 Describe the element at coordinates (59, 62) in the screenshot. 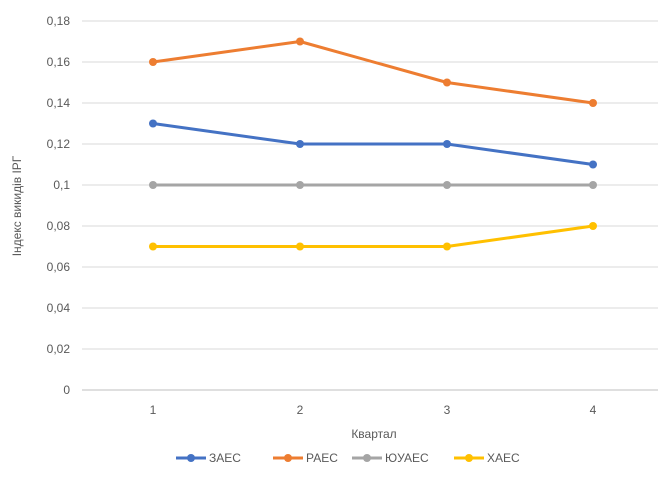

I see `y-tick-label: 0,16` at that location.